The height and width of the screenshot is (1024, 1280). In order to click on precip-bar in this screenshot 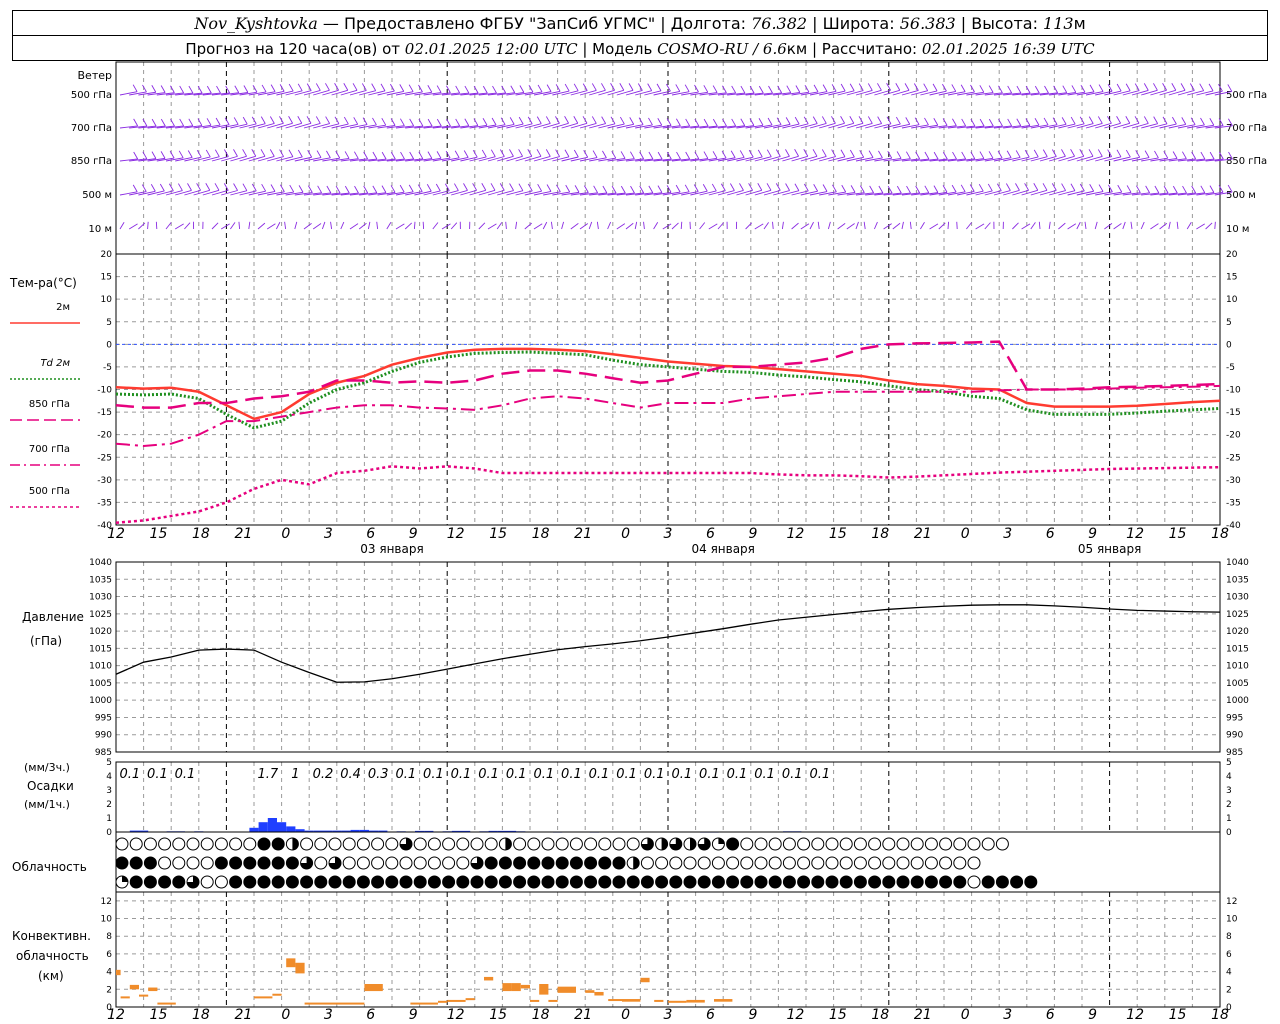, I will do `click(291, 829)`.